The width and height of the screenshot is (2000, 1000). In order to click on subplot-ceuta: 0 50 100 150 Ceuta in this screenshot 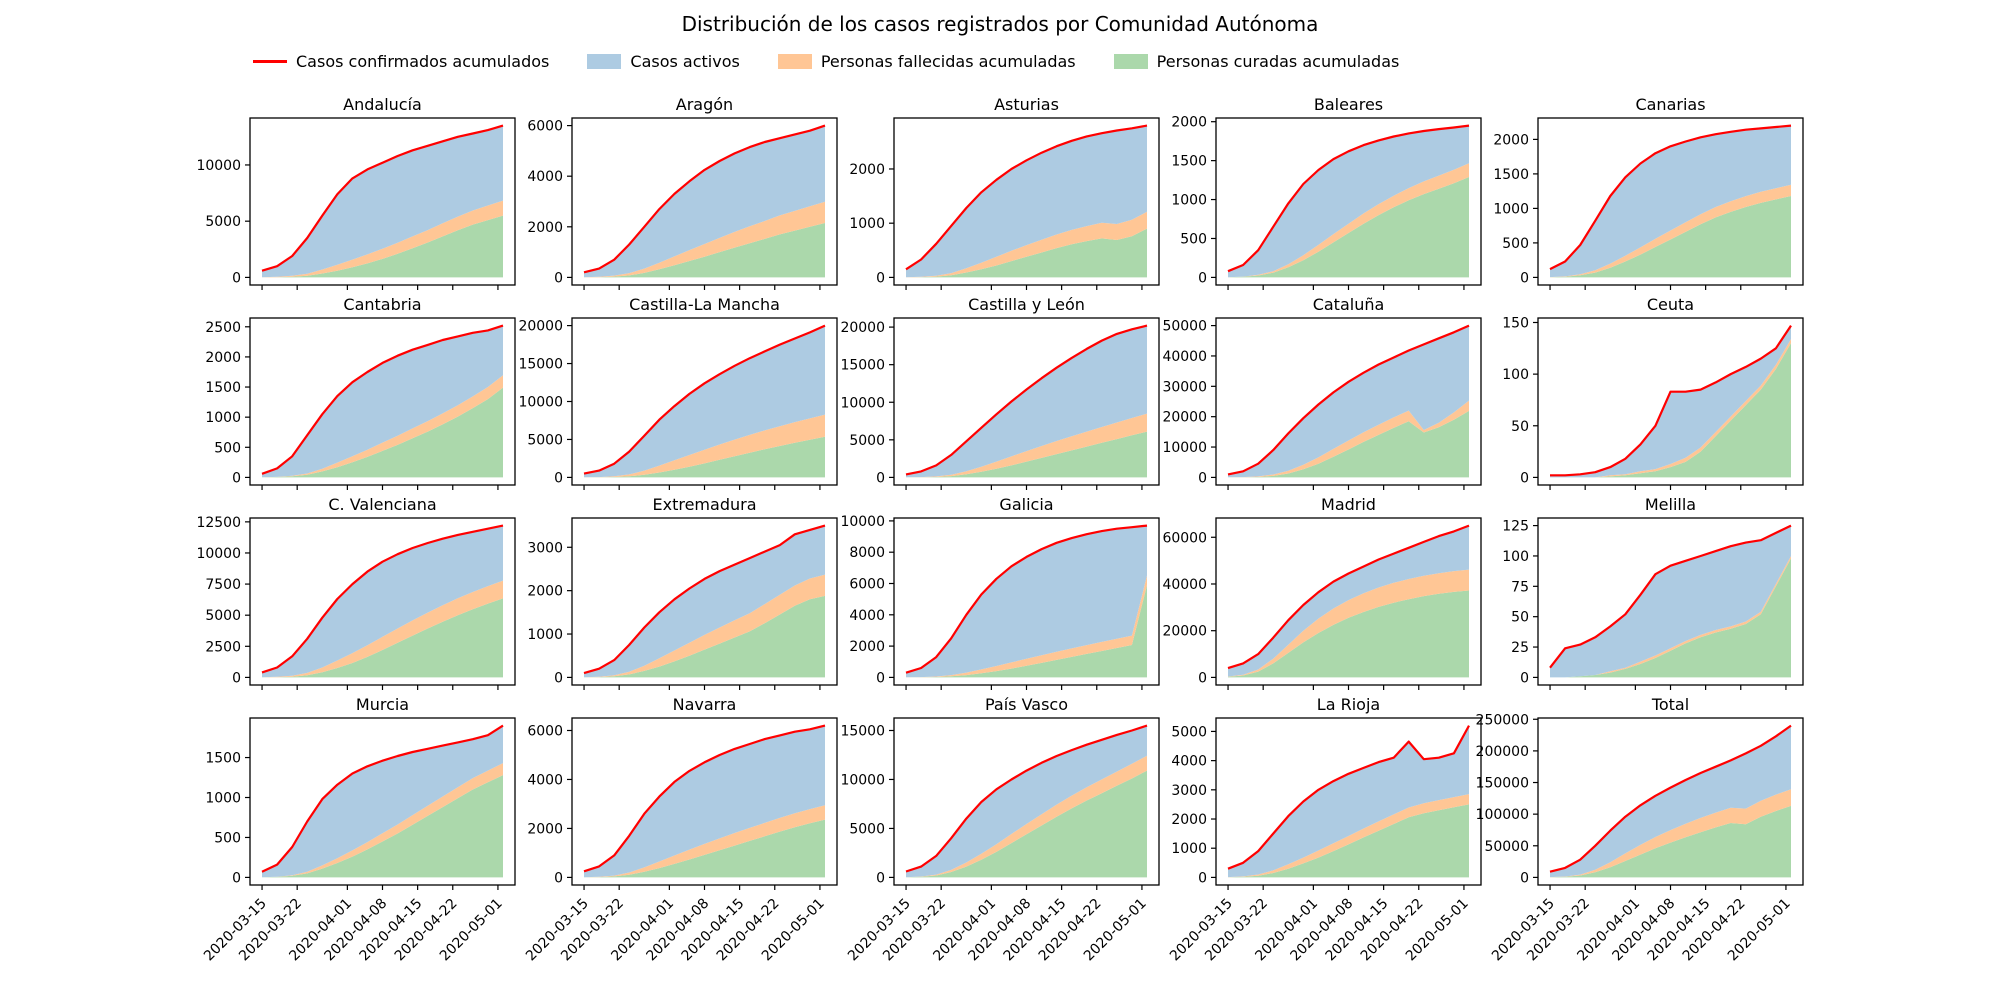, I will do `click(1653, 392)`.